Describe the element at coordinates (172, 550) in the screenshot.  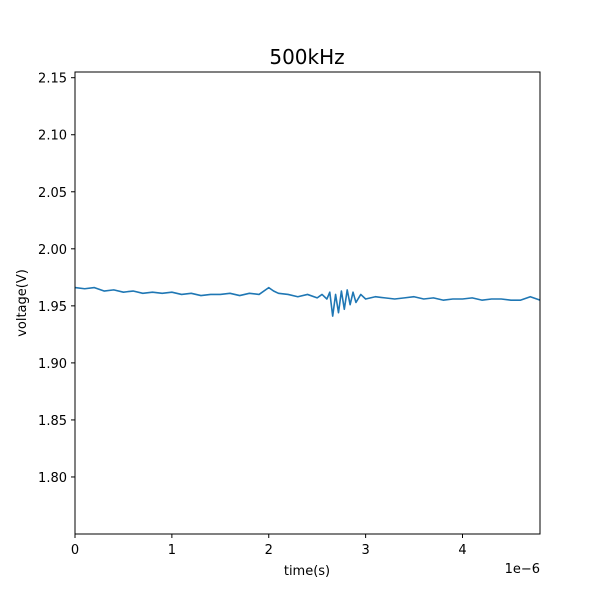
I see `x-tick-label: 1` at that location.